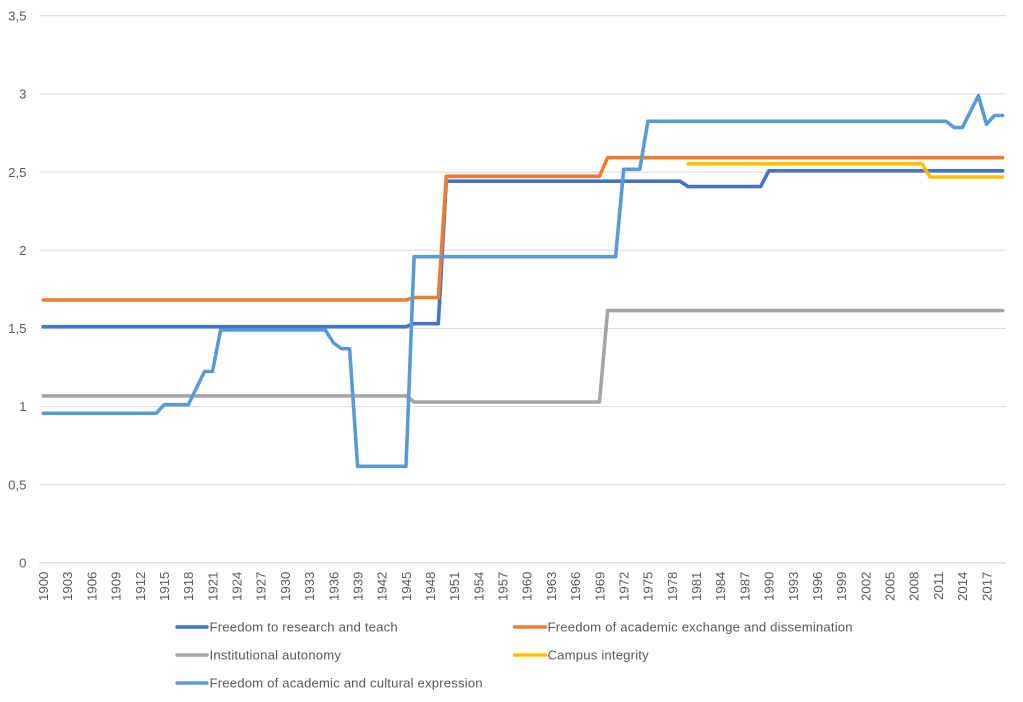 The width and height of the screenshot is (1023, 702). What do you see at coordinates (962, 586) in the screenshot?
I see `svg-text: 2014` at bounding box center [962, 586].